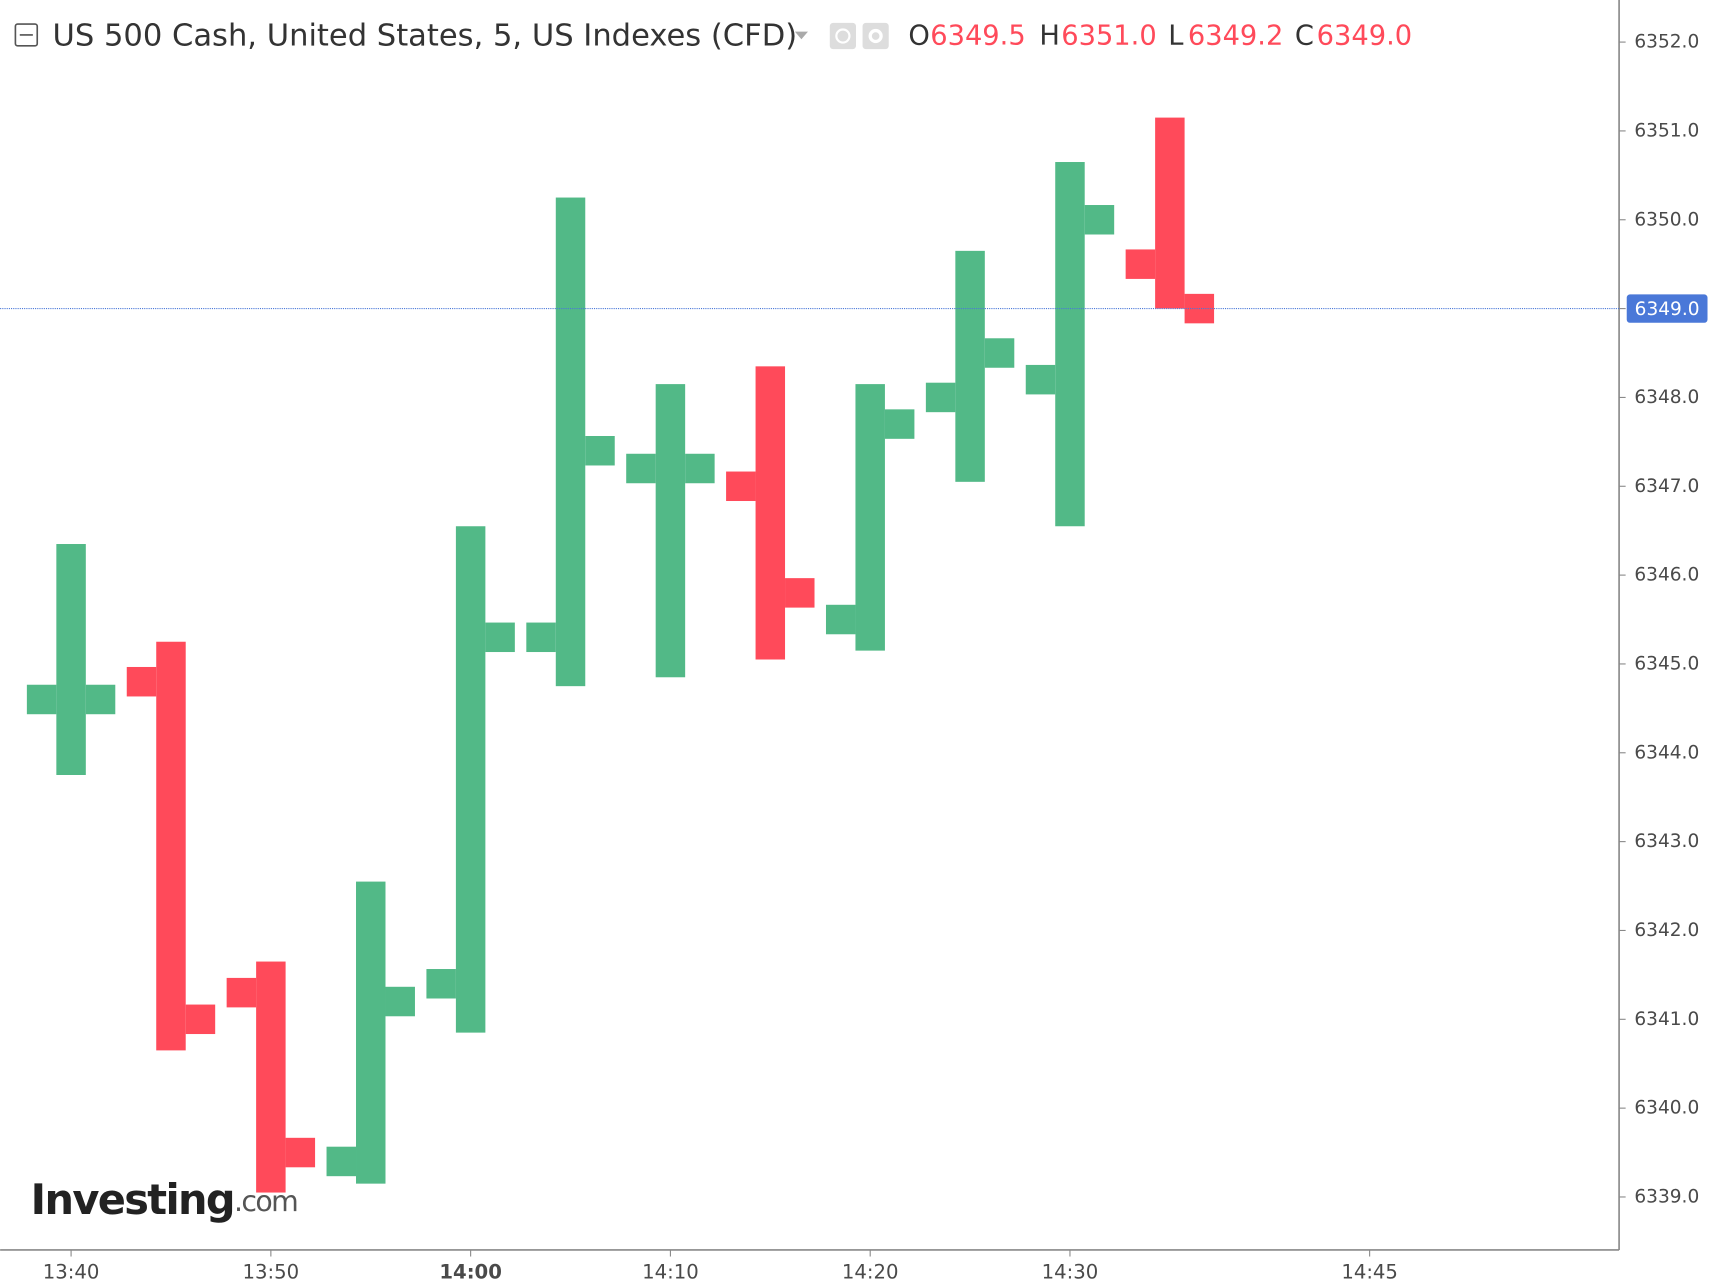 Image resolution: width=1712 pixels, height=1286 pixels. What do you see at coordinates (870, 1271) in the screenshot?
I see `x-tick-label: 14:20` at bounding box center [870, 1271].